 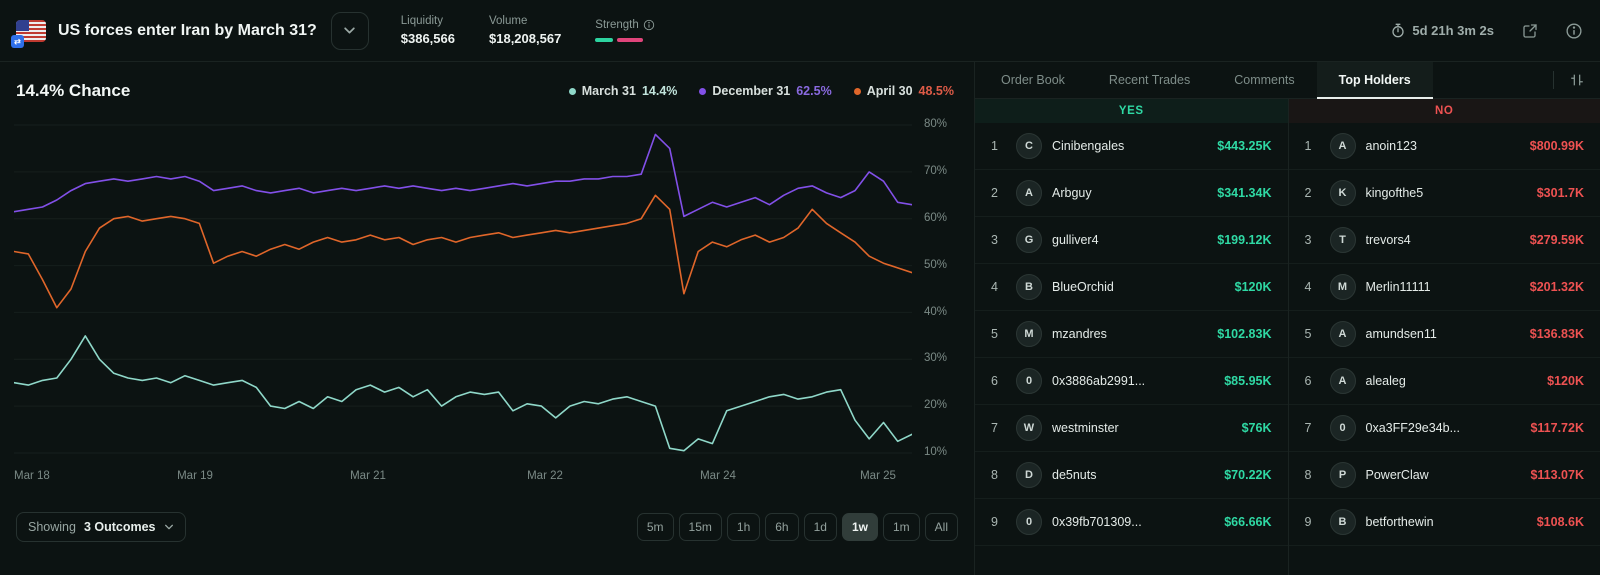 What do you see at coordinates (1033, 80) in the screenshot?
I see `tab-order-book: Order Book` at bounding box center [1033, 80].